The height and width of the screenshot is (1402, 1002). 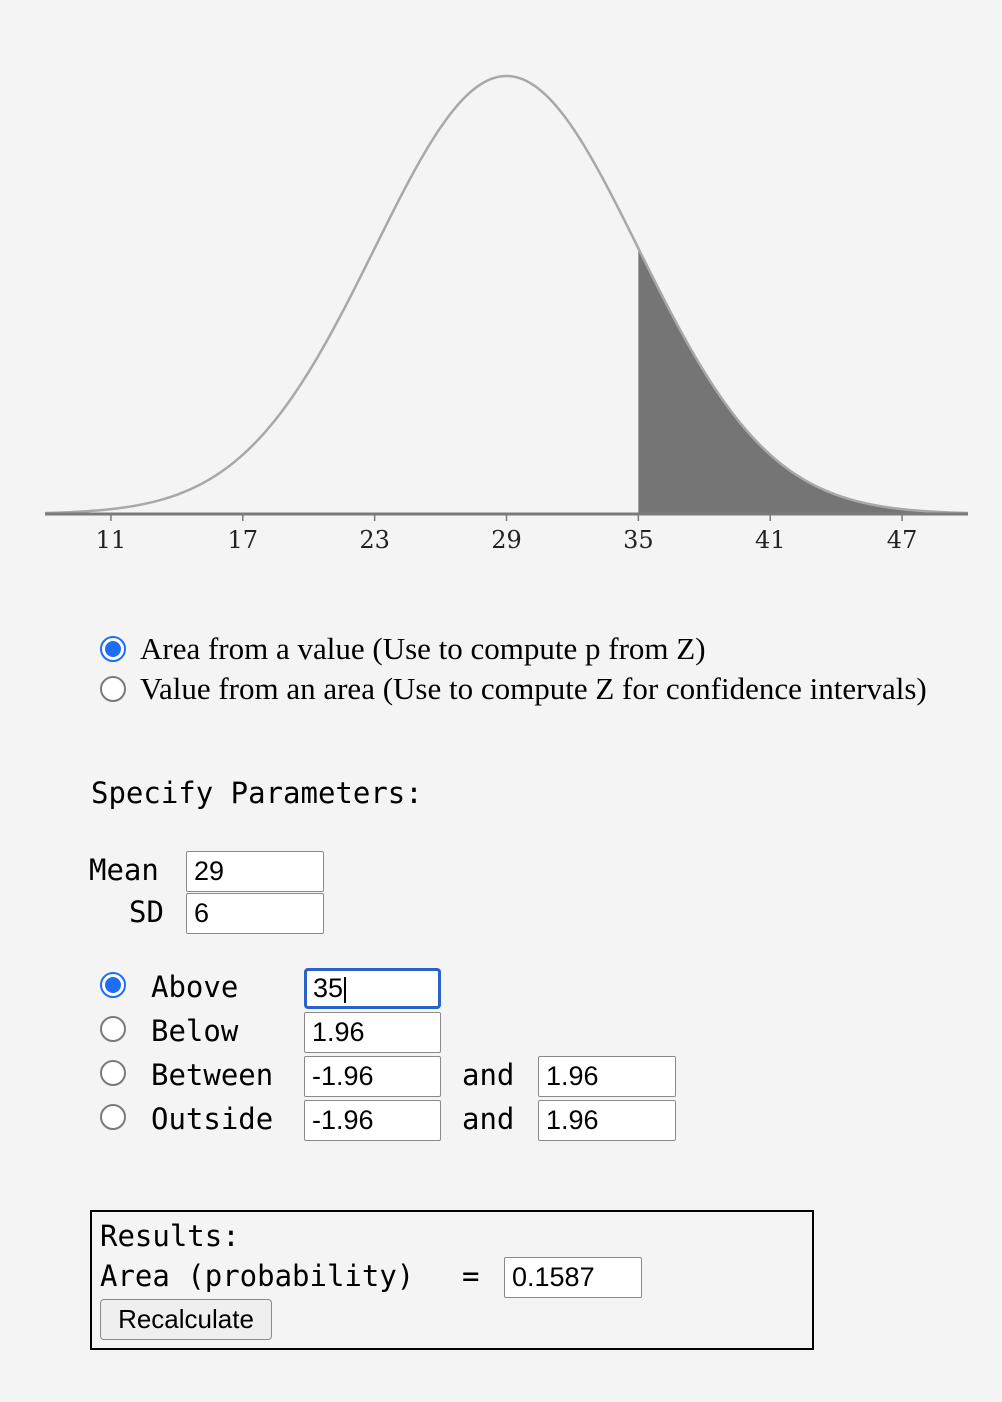 I want to click on between-label: Between, so click(x=212, y=1075).